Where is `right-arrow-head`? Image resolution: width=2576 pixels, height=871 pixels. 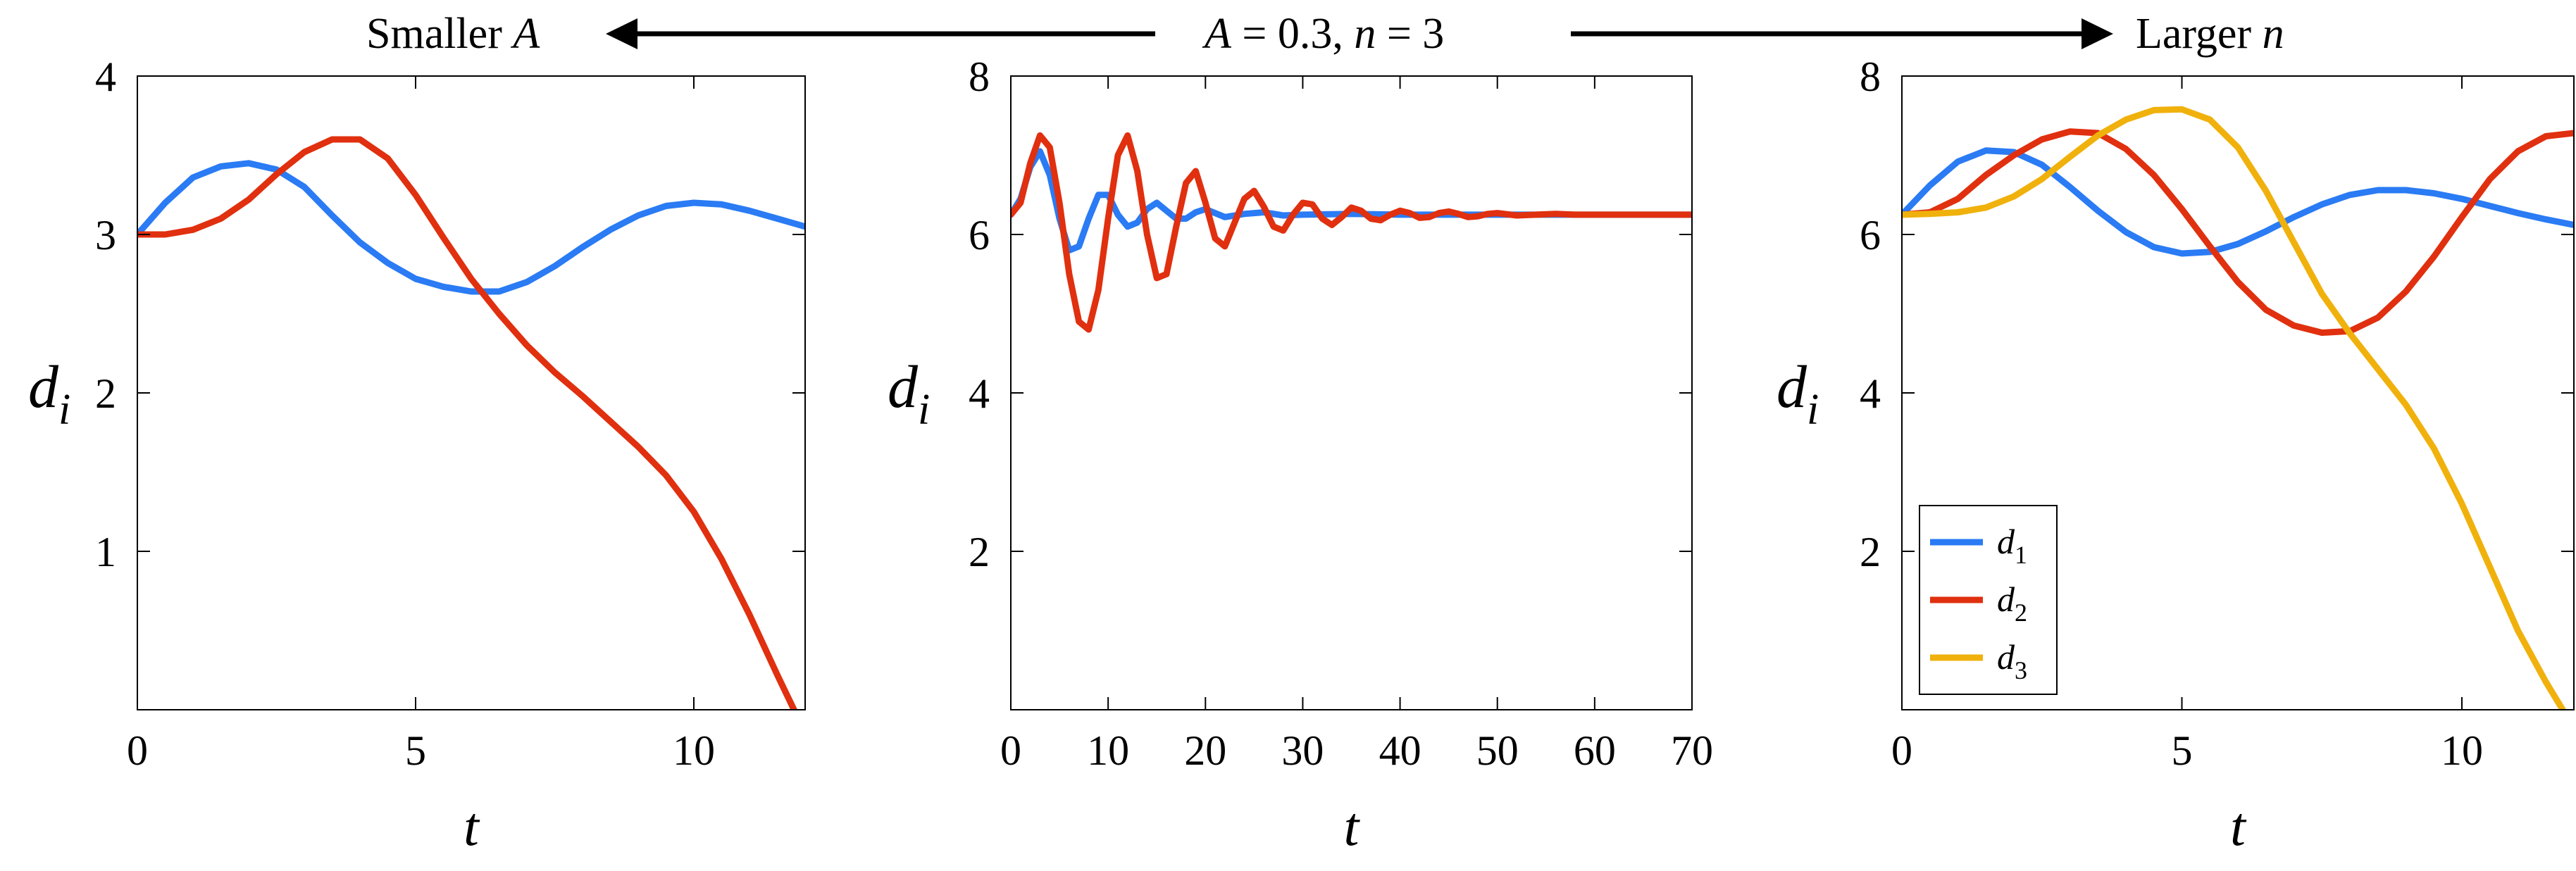 right-arrow-head is located at coordinates (2097, 34).